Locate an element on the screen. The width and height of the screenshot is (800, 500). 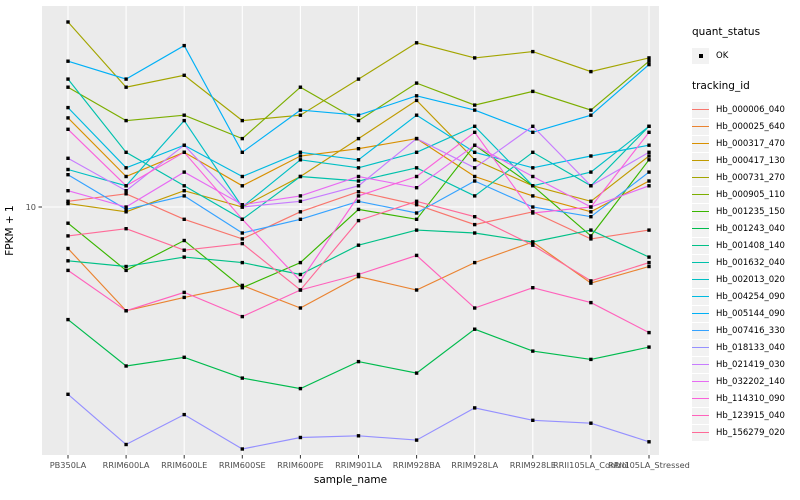
legend-item-label: Hb_007416_330 is located at coordinates (750, 330).